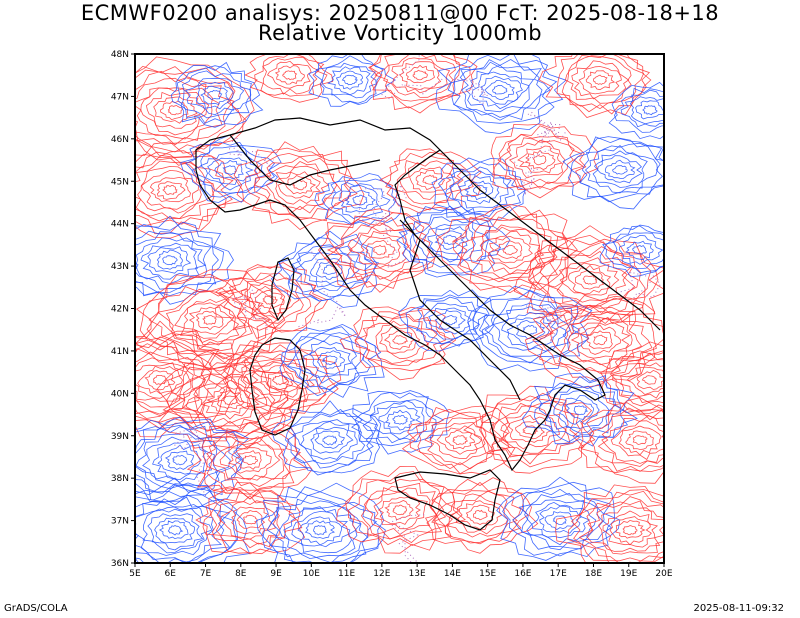 This screenshot has width=800, height=618. I want to click on balkan-coast, so click(550, 240).